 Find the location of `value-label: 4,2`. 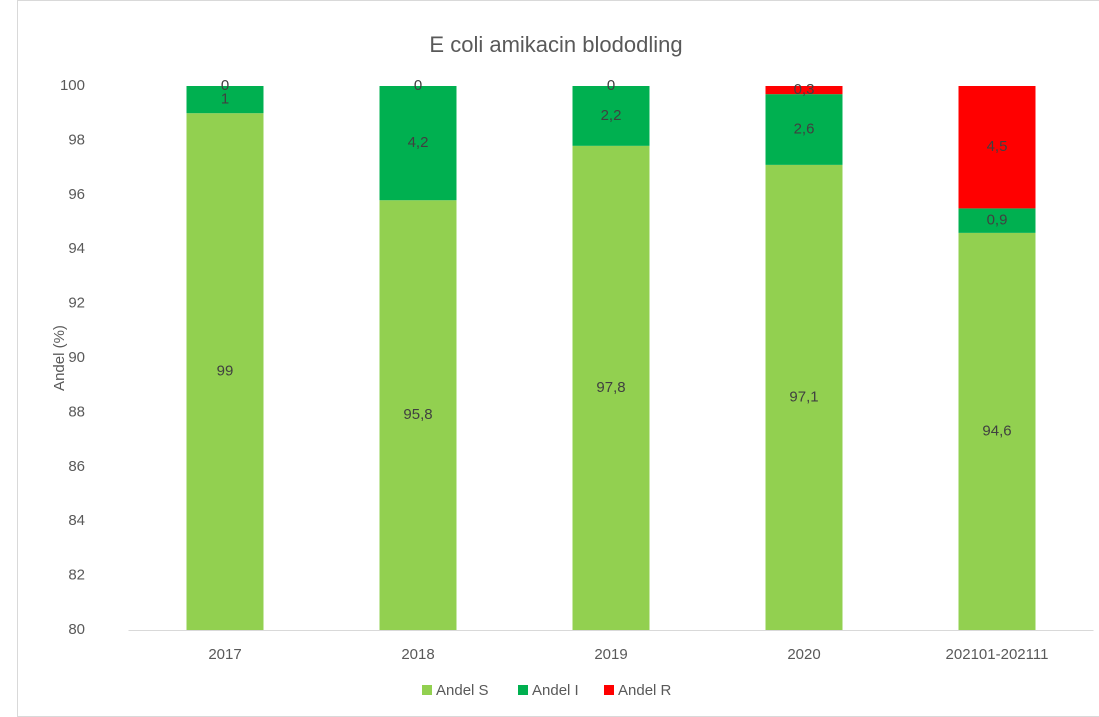

value-label: 4,2 is located at coordinates (418, 142).